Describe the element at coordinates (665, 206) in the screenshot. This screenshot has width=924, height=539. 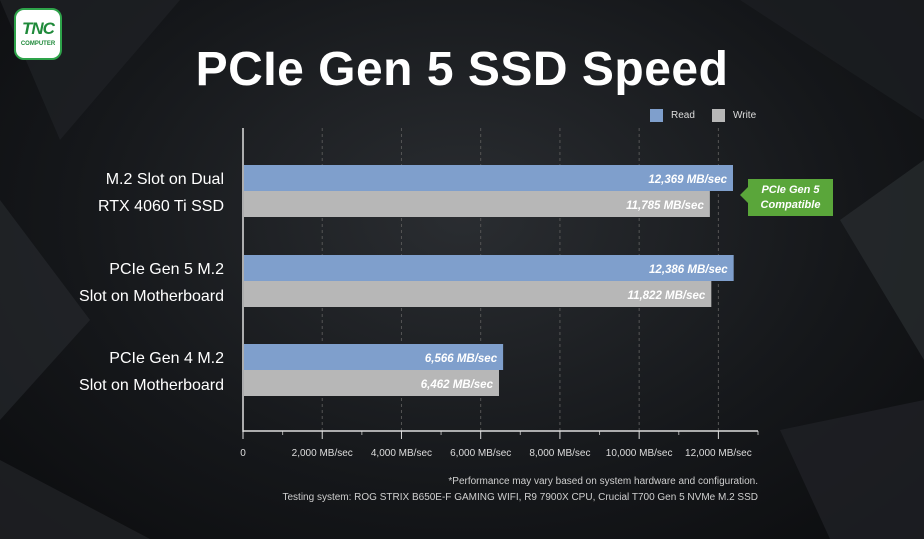
I see `data-label-write-1: 11,785 MB/sec` at that location.